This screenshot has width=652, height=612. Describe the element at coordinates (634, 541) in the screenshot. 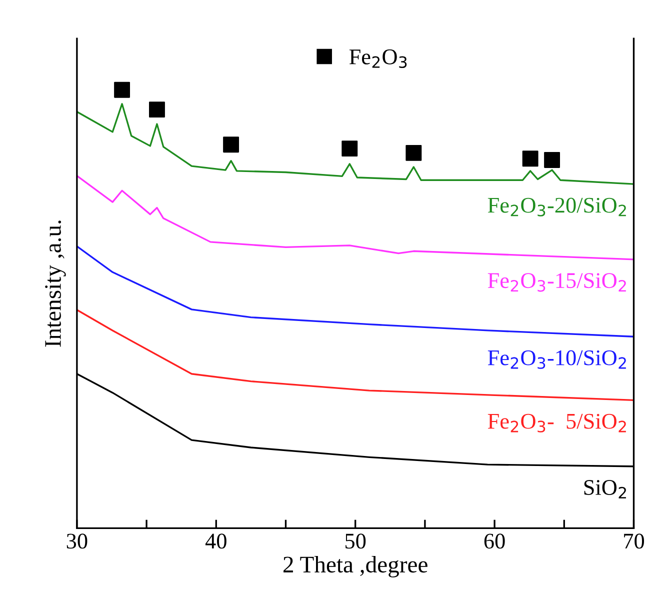

I see `x-tick-label: 70` at that location.